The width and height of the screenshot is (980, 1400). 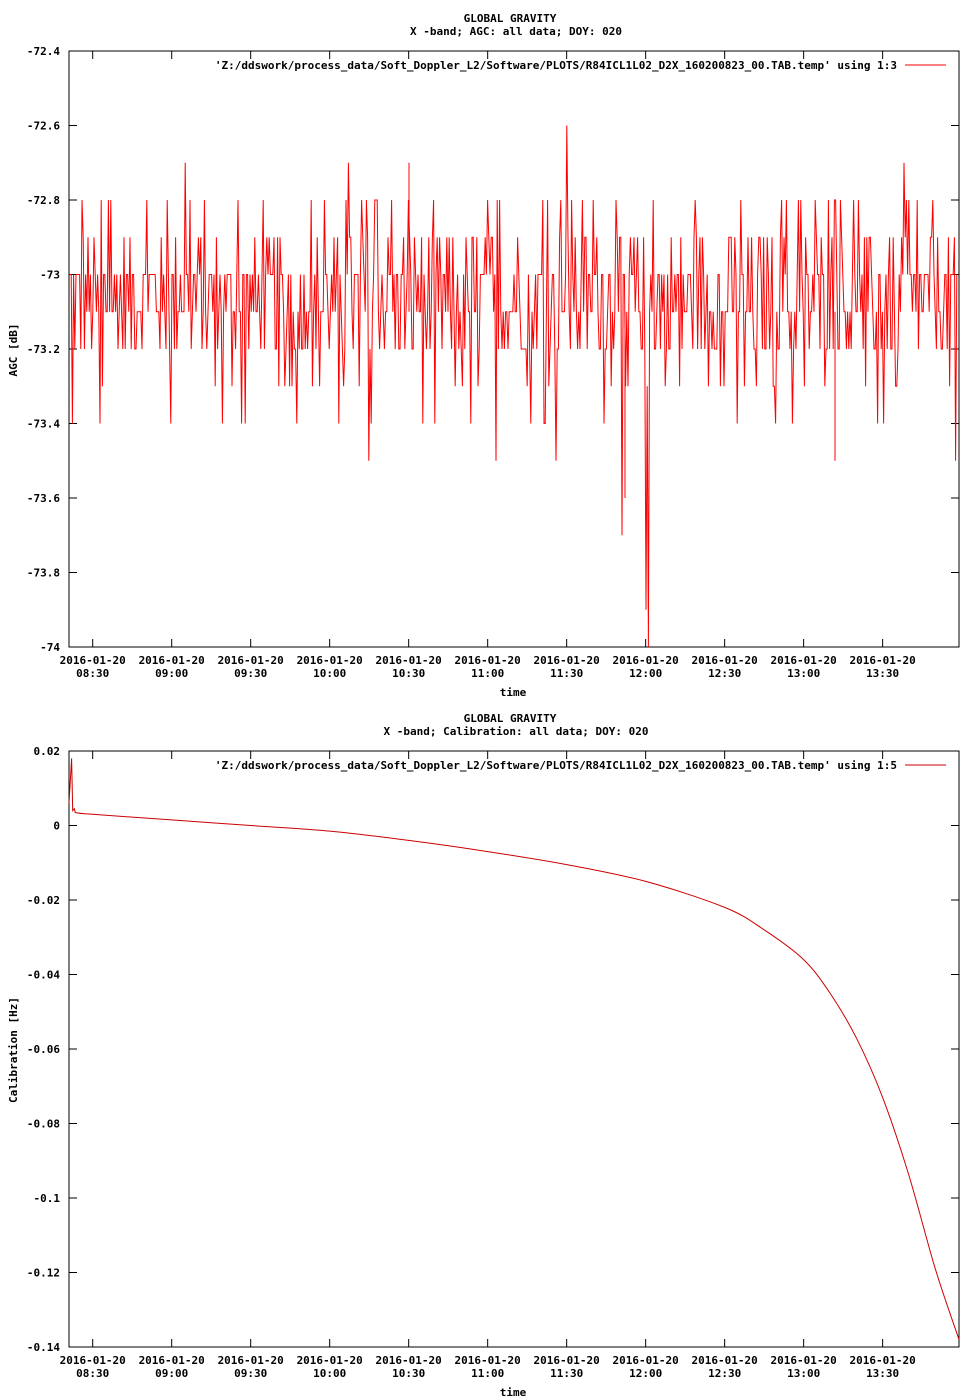 I want to click on y-tick-label: -0.04, so click(x=43, y=975).